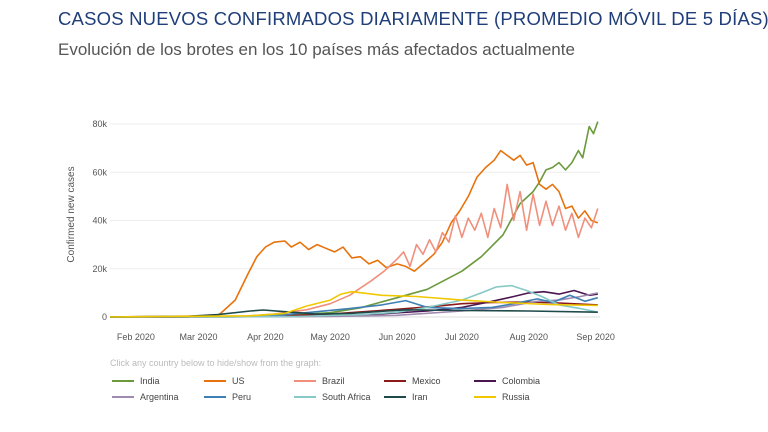 This screenshot has width=768, height=432. What do you see at coordinates (426, 381) in the screenshot?
I see `legend-label: Mexico` at bounding box center [426, 381].